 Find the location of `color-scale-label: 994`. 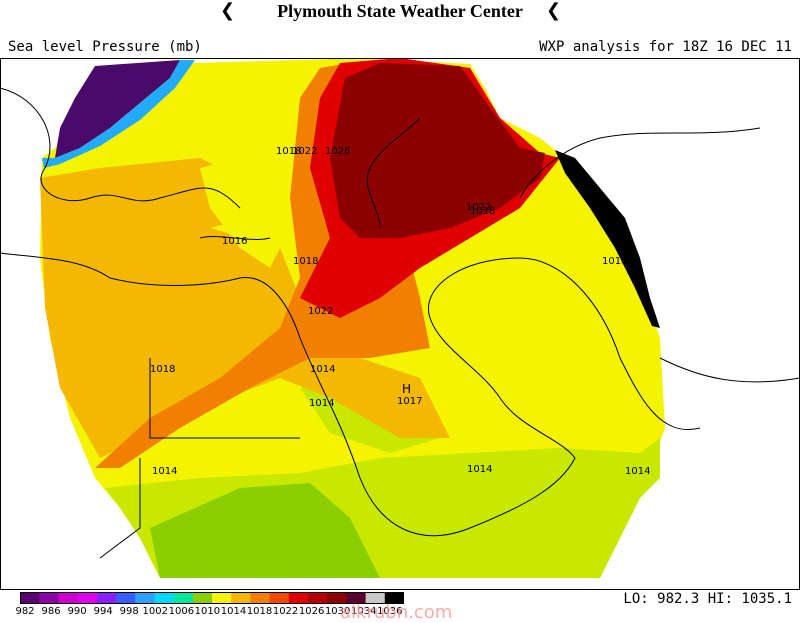

color-scale-label: 994 is located at coordinates (103, 611).